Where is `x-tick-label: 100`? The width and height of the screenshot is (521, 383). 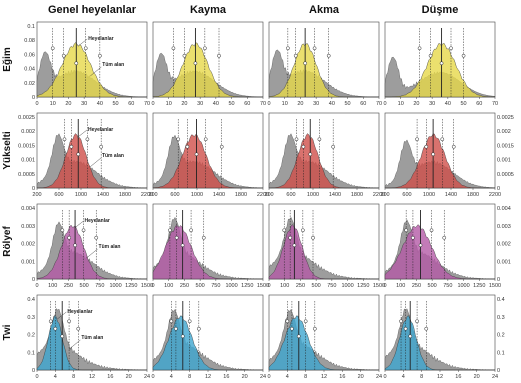
x-tick-label: 100 is located at coordinates (52, 286).